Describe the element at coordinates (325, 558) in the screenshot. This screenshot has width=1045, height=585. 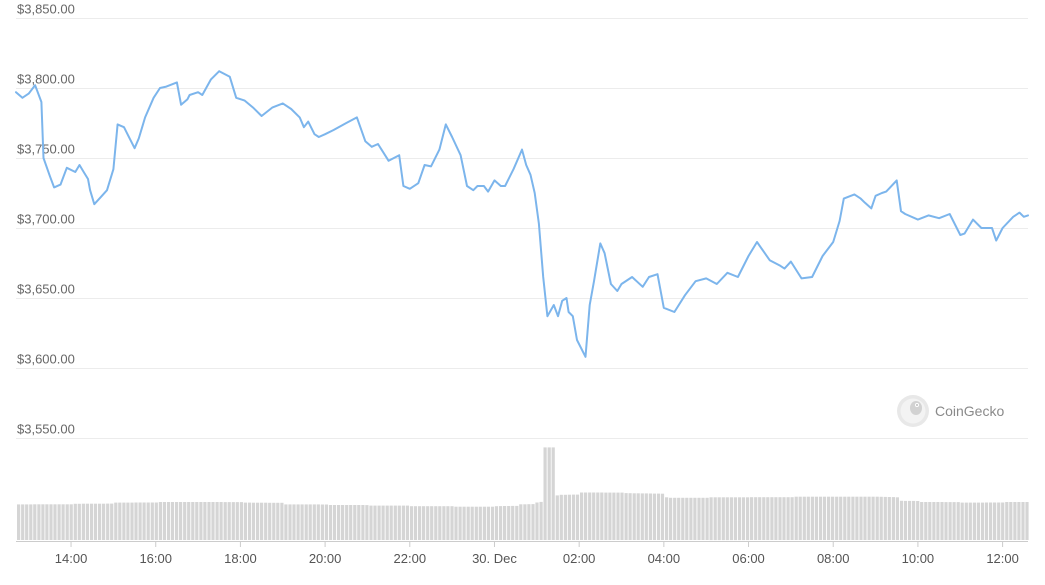
I see `x-tick-label: 20:00` at that location.